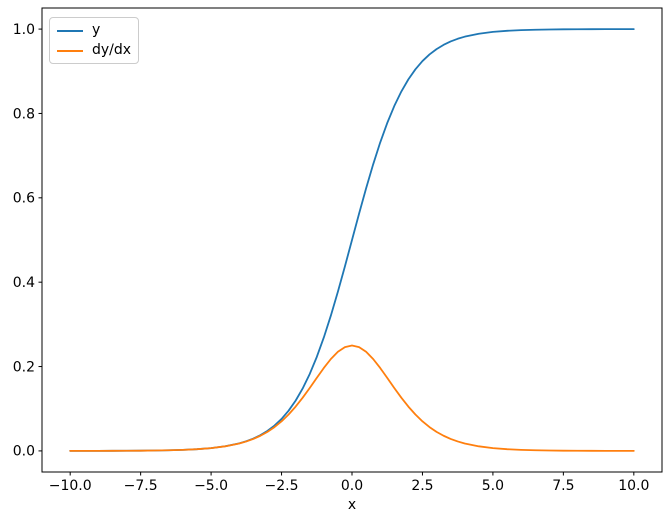 This screenshot has height=525, width=671. I want to click on legend-label-dydx: dy/dx, so click(112, 50).